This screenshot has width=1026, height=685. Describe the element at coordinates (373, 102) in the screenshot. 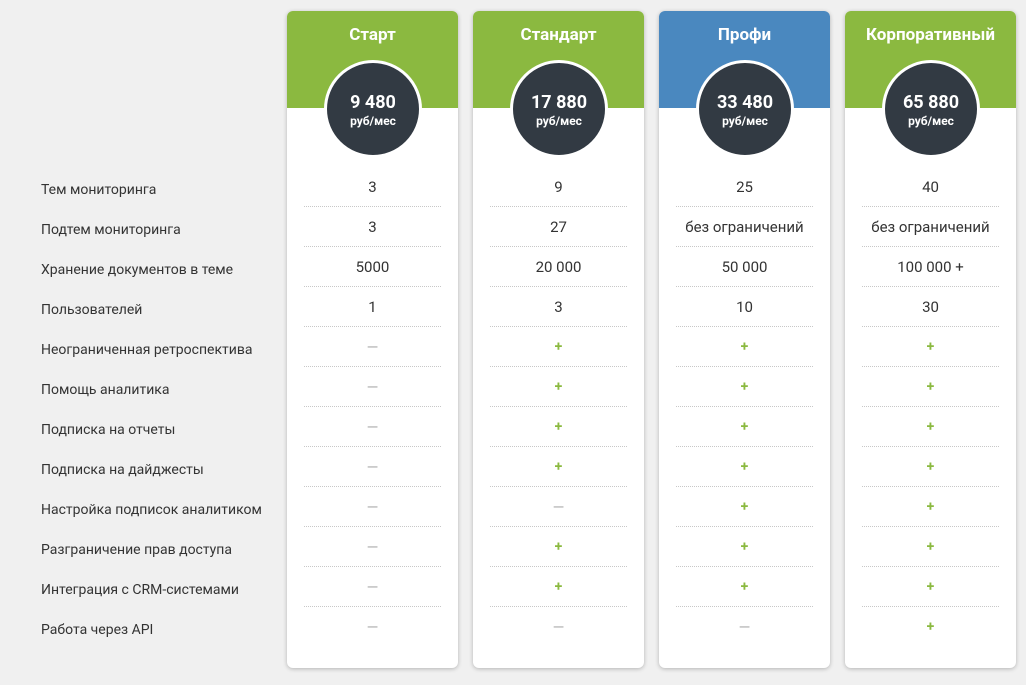

I see `plan-price: 9 480` at that location.